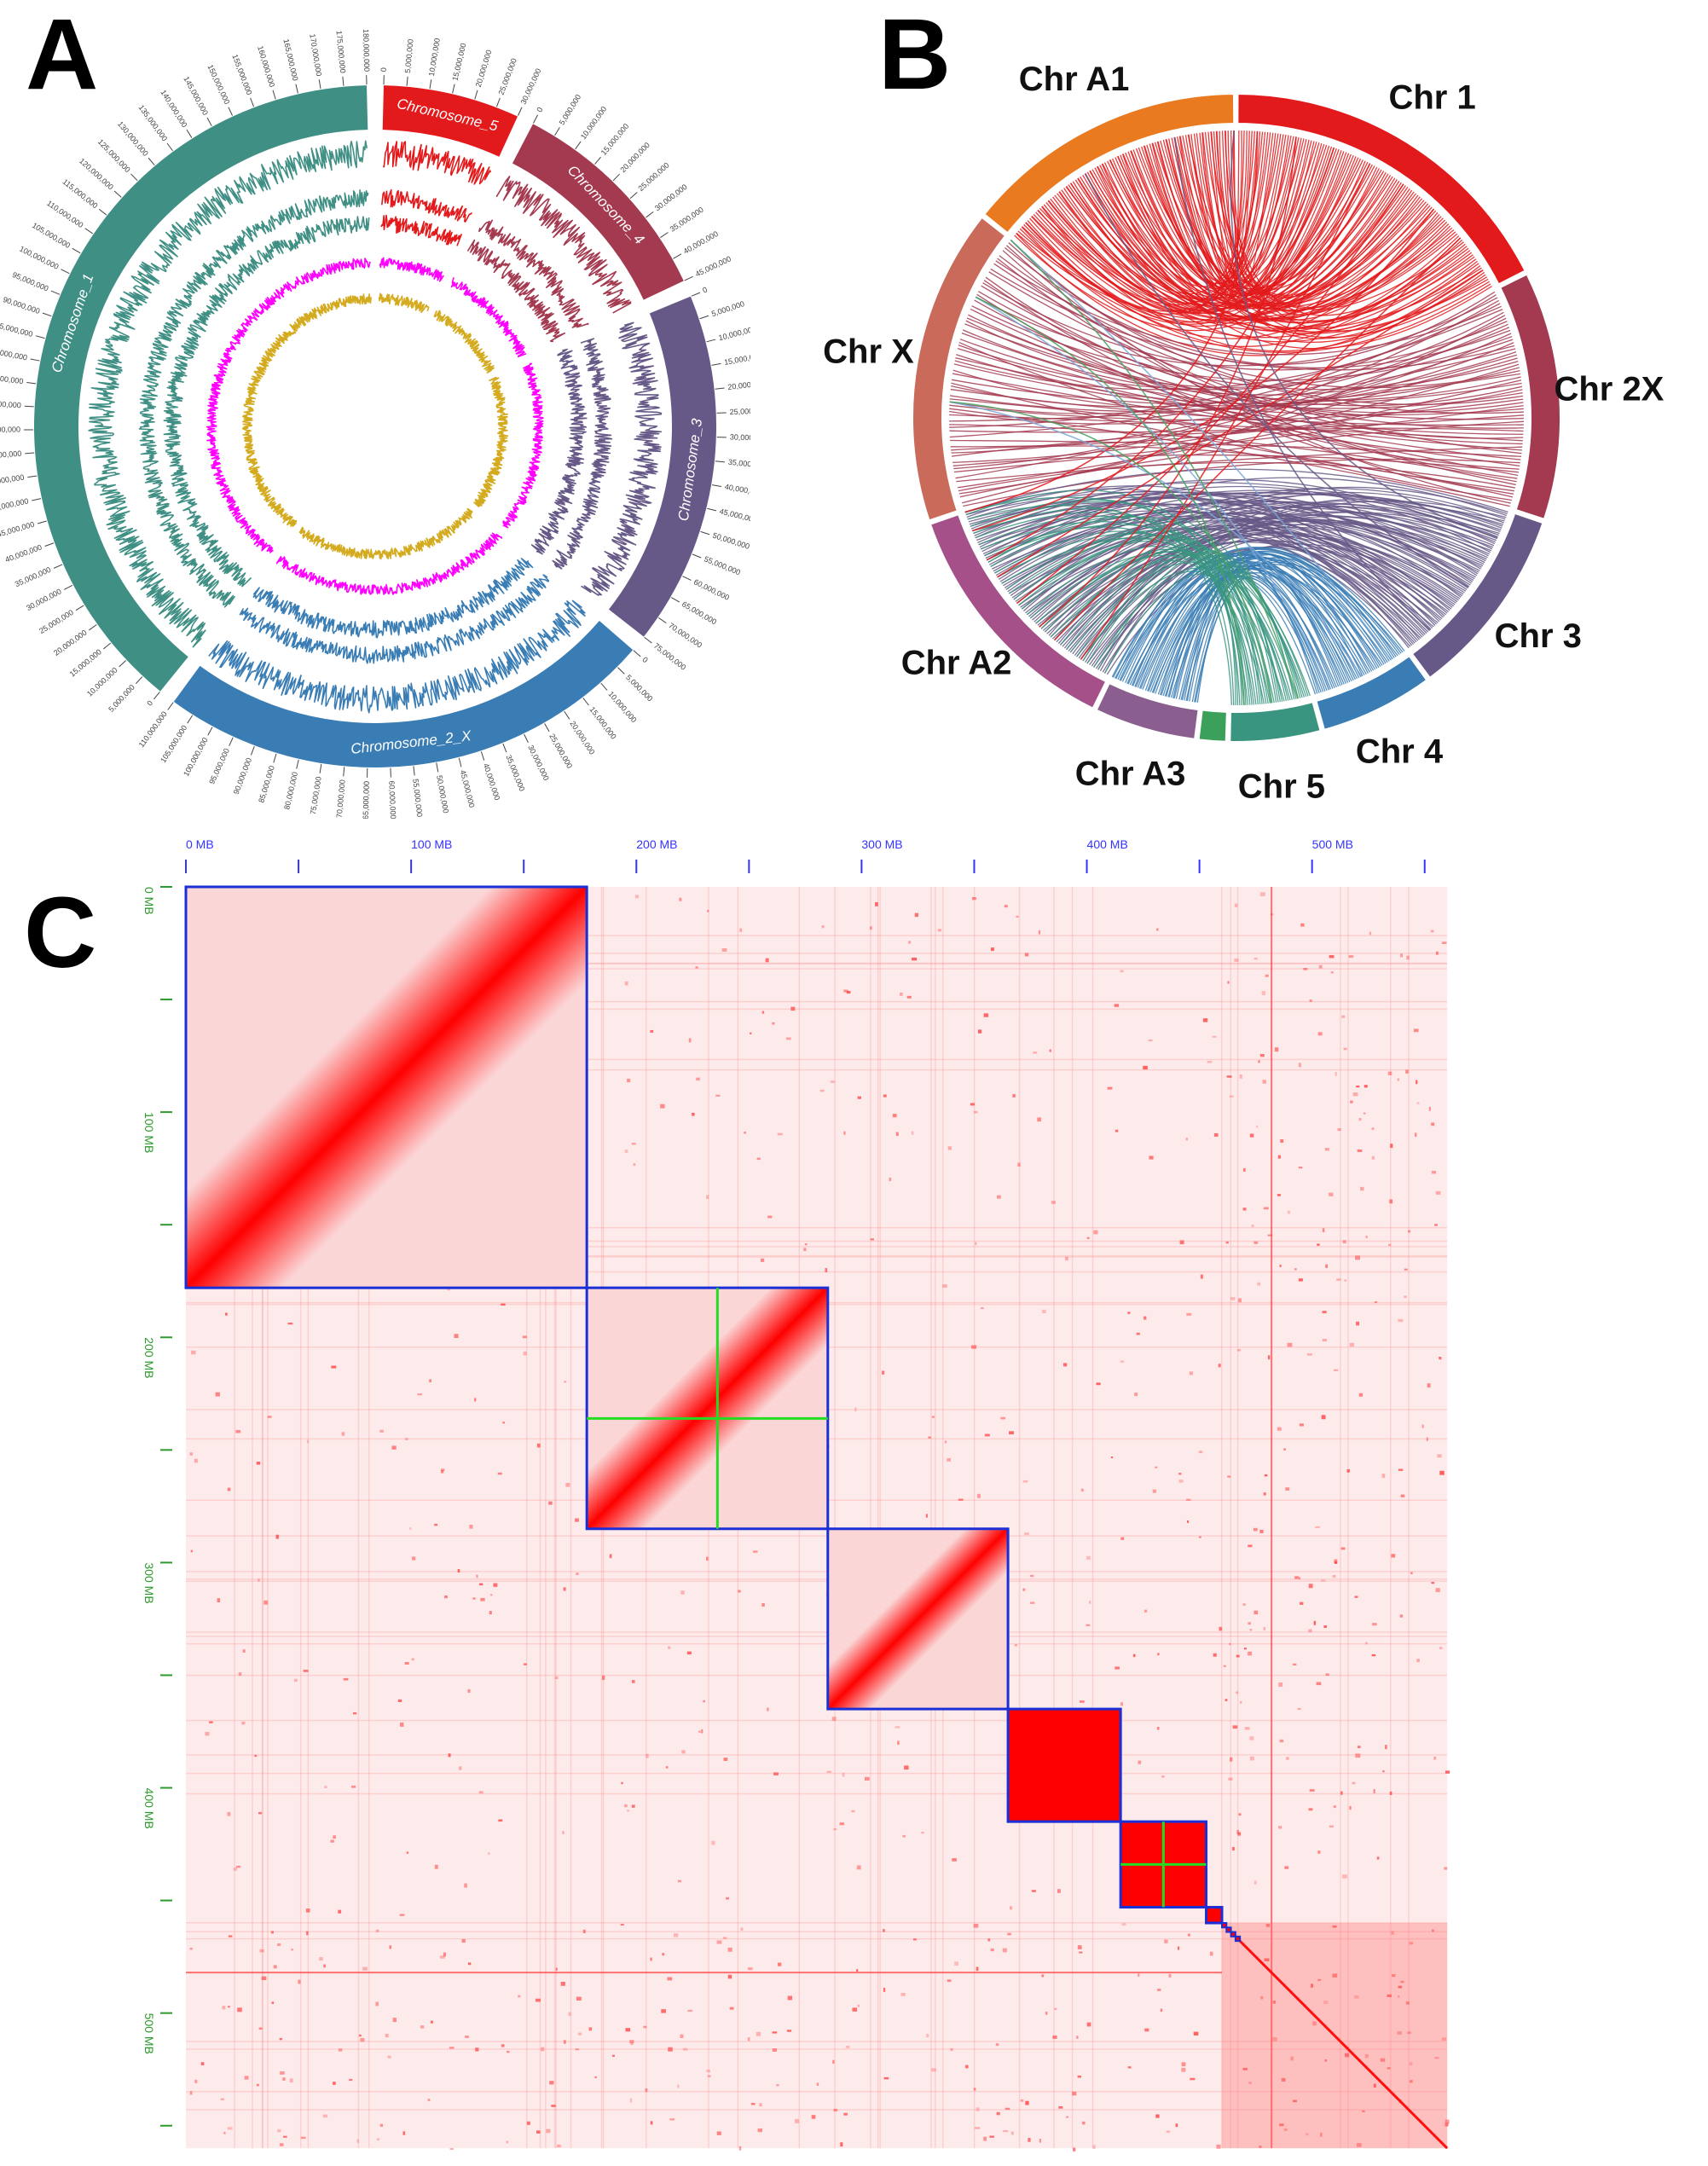  I want to click on tick-label: 25,000,000, so click(739, 411).